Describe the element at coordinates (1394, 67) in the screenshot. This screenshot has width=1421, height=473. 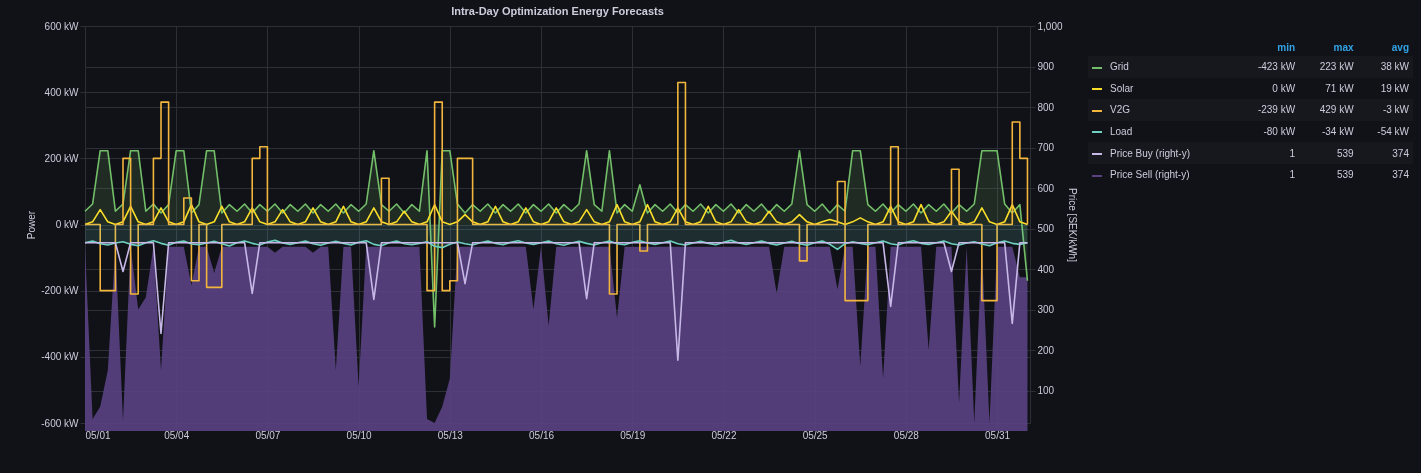
I see `text: 38 kW` at that location.